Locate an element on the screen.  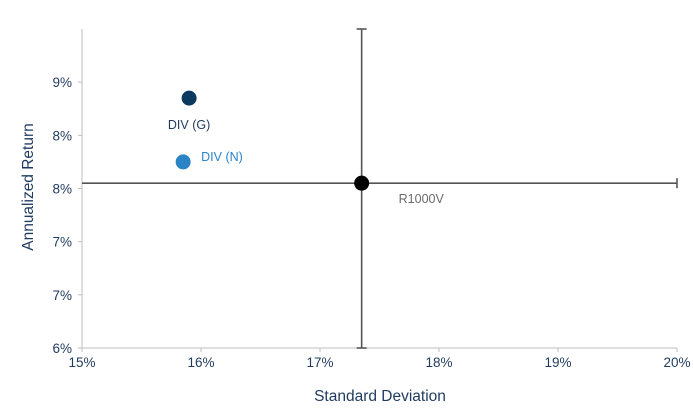
x-axis-ticks: 15% 16% 17% 18% 19% 20% is located at coordinates (379, 359).